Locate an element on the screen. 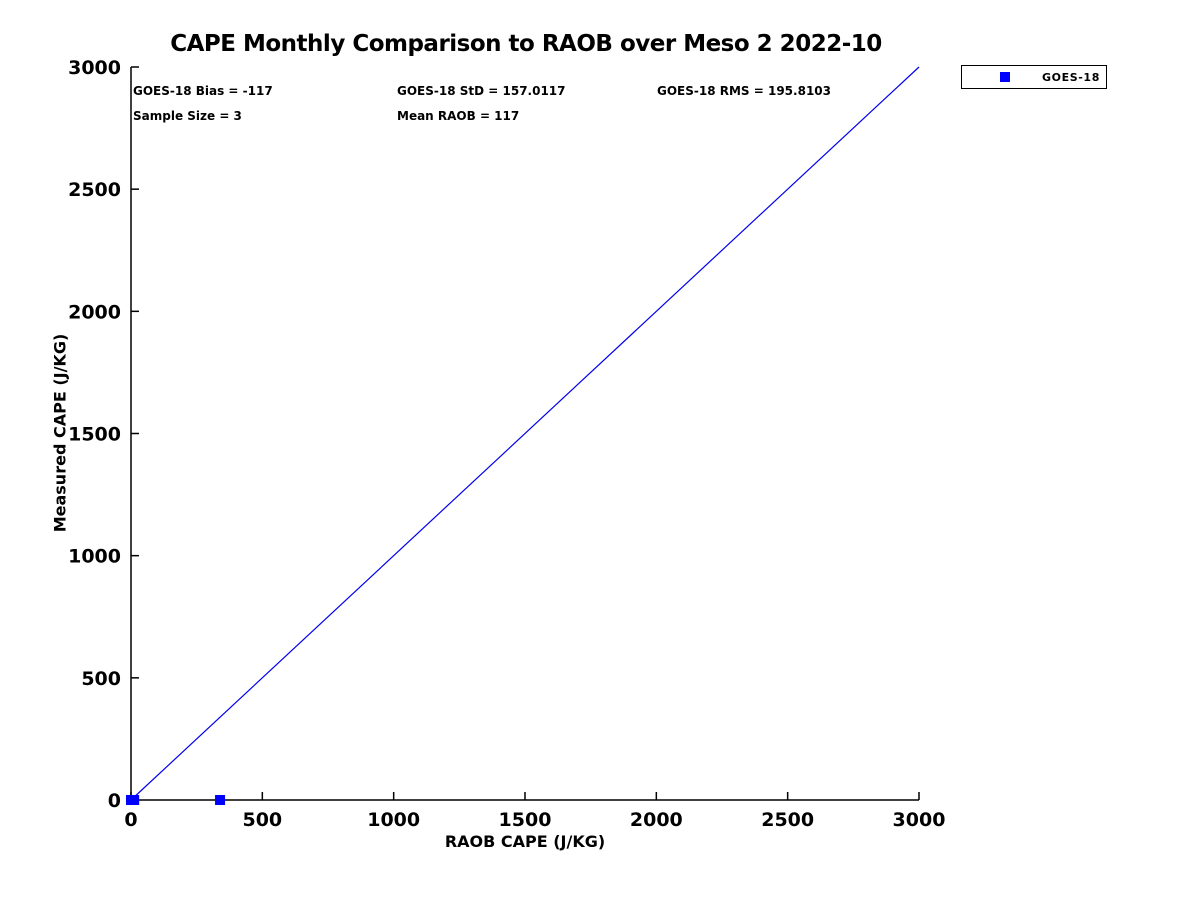  y-tick-label: 1000 is located at coordinates (94, 557).